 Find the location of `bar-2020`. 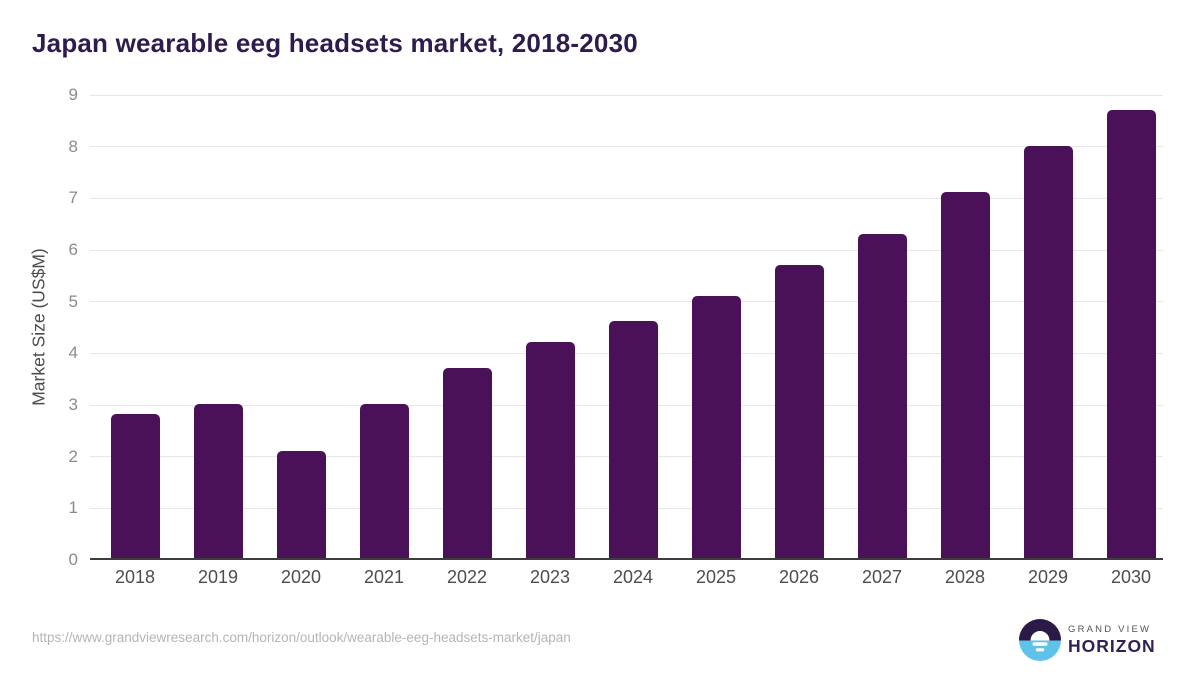

bar-2020 is located at coordinates (301, 504).